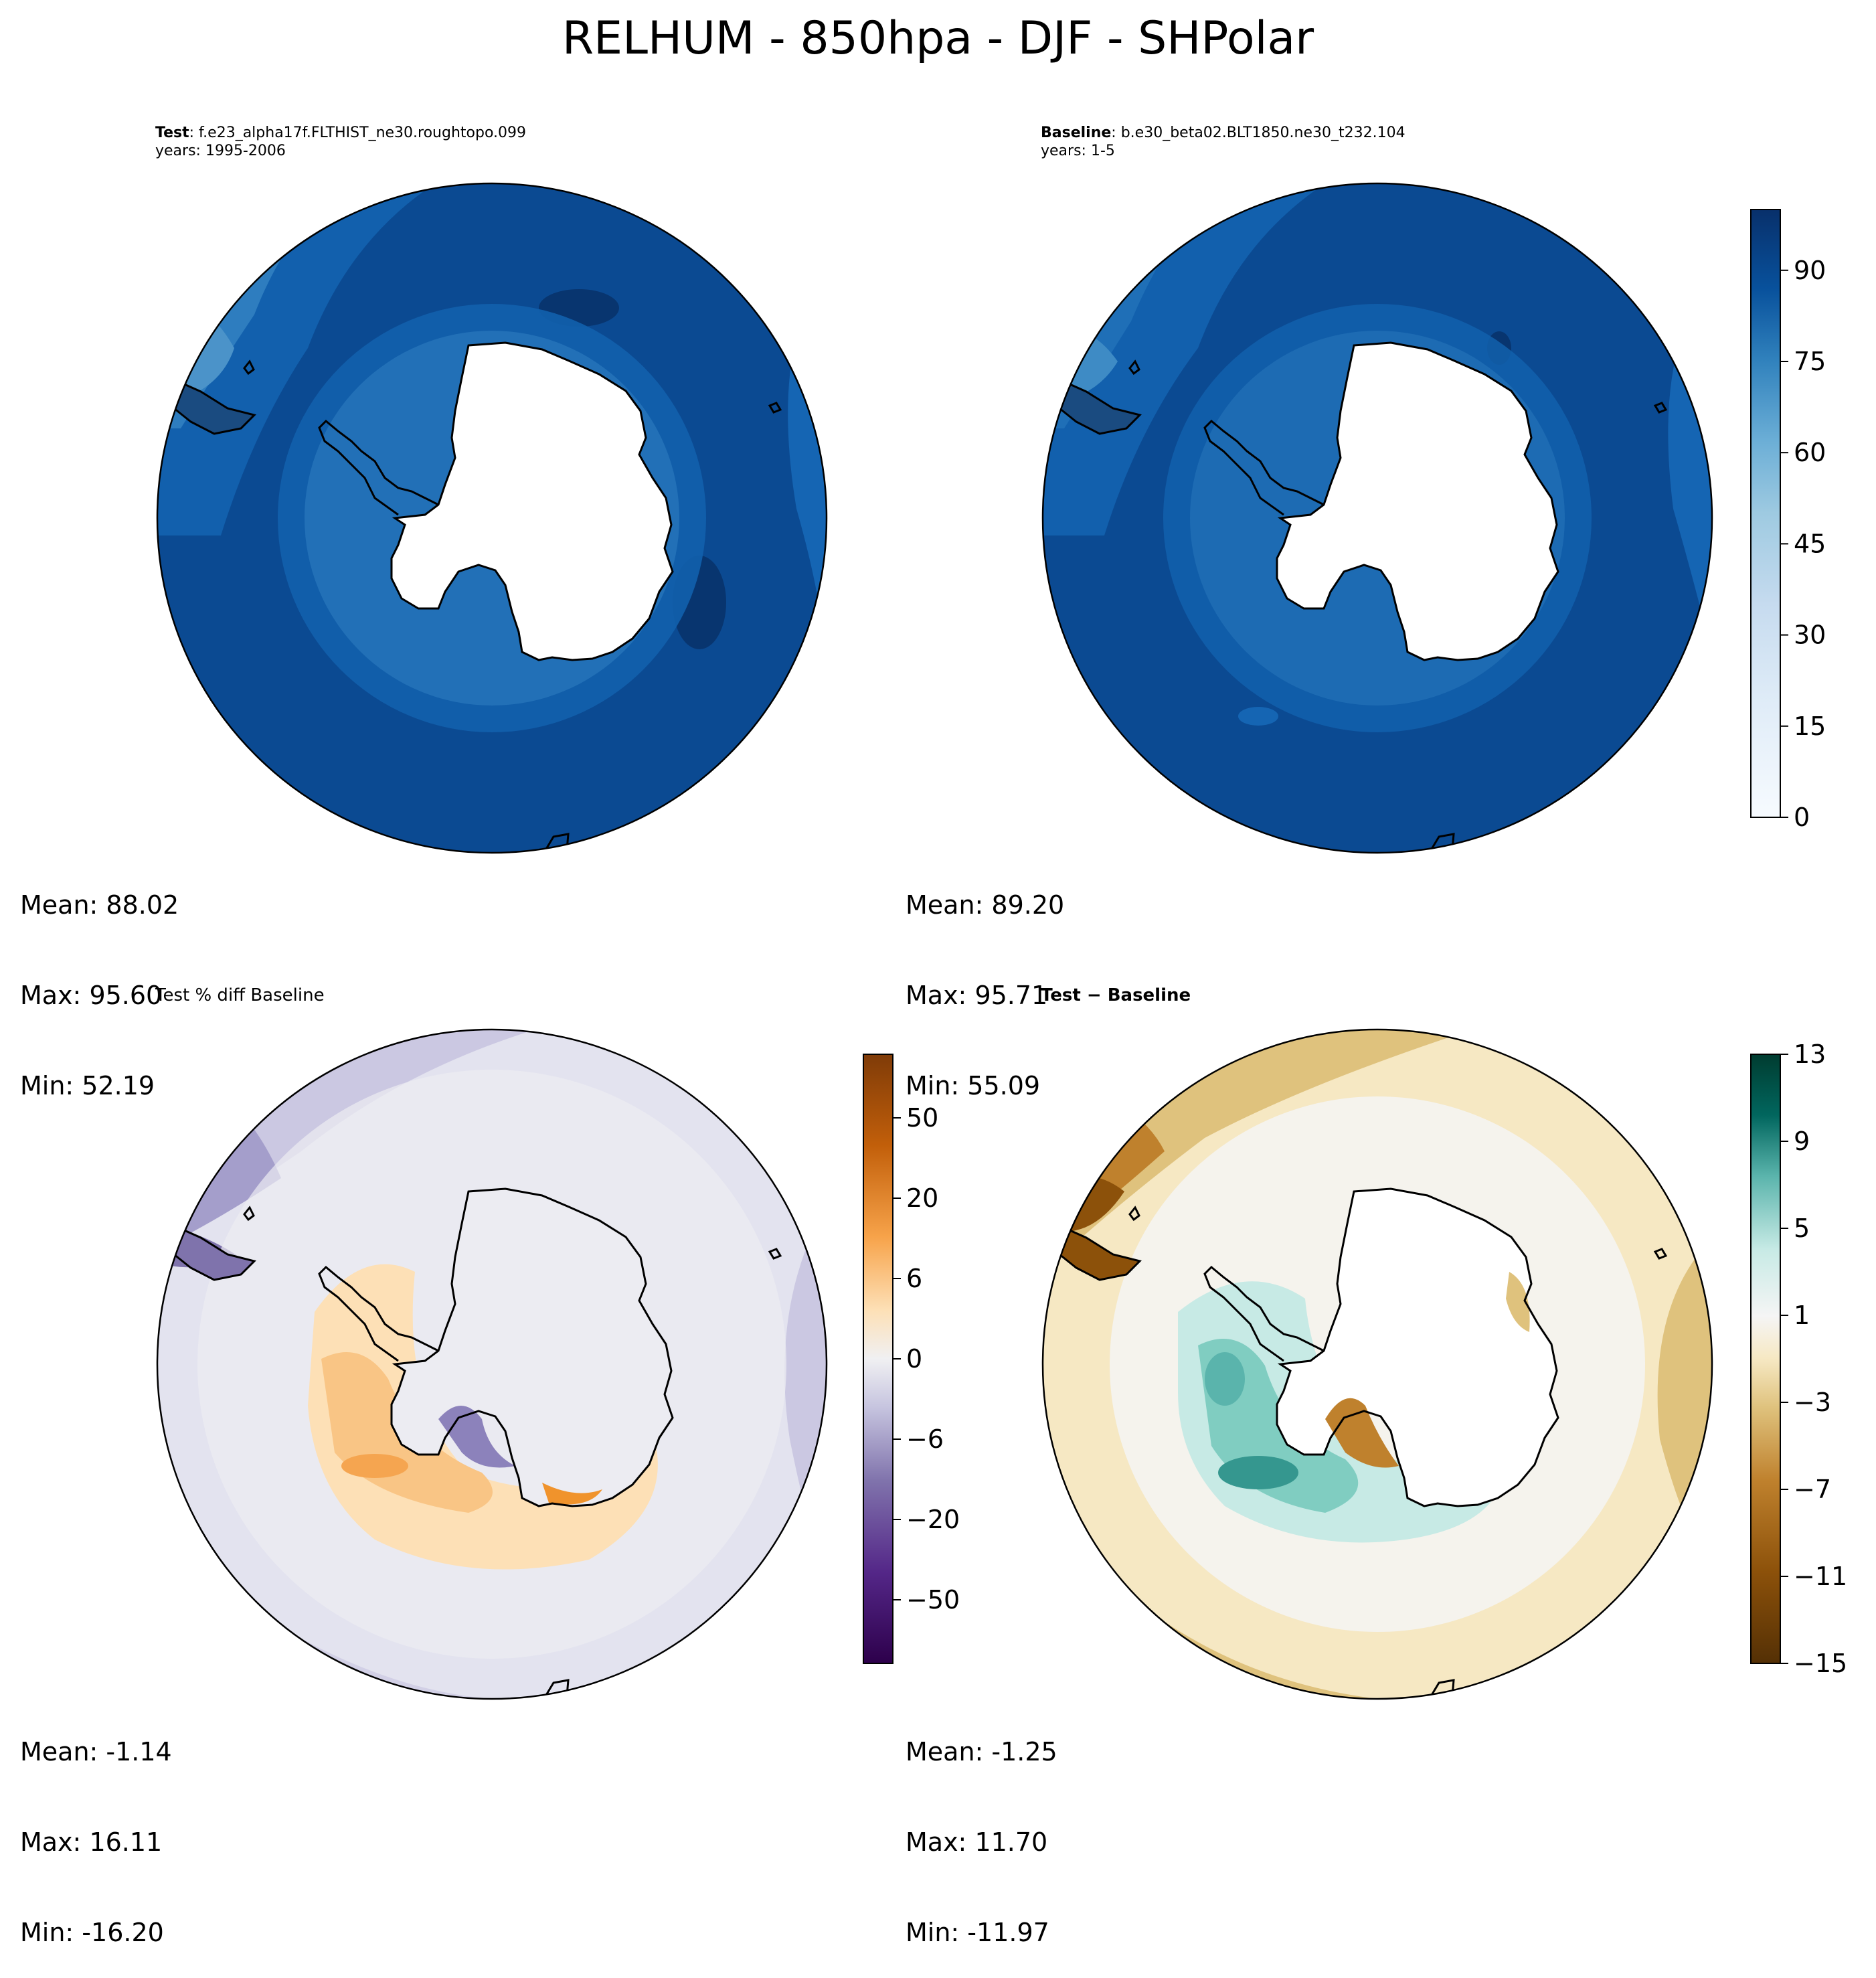 The image size is (1876, 1978). I want to click on baseline-label: Baseline, so click(1076, 133).